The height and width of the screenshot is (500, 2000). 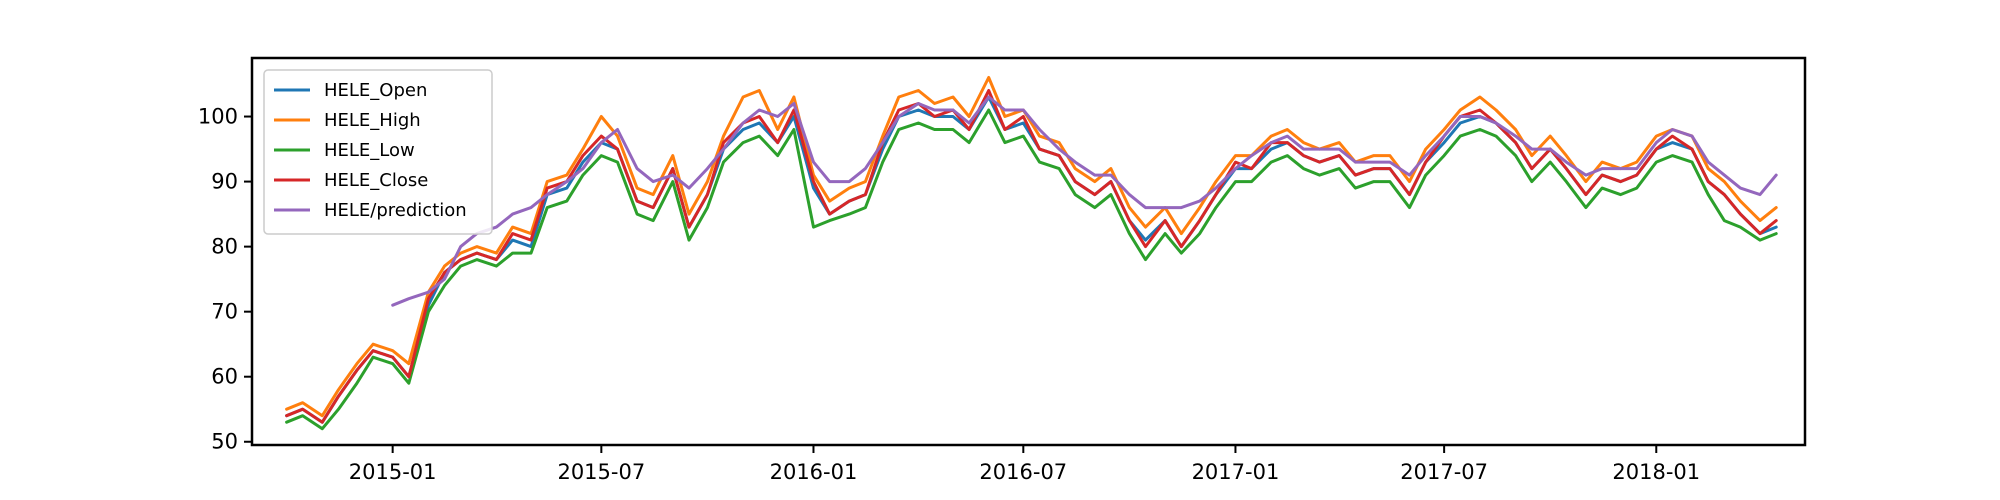 I want to click on legend-label: HELE_Close, so click(x=376, y=180).